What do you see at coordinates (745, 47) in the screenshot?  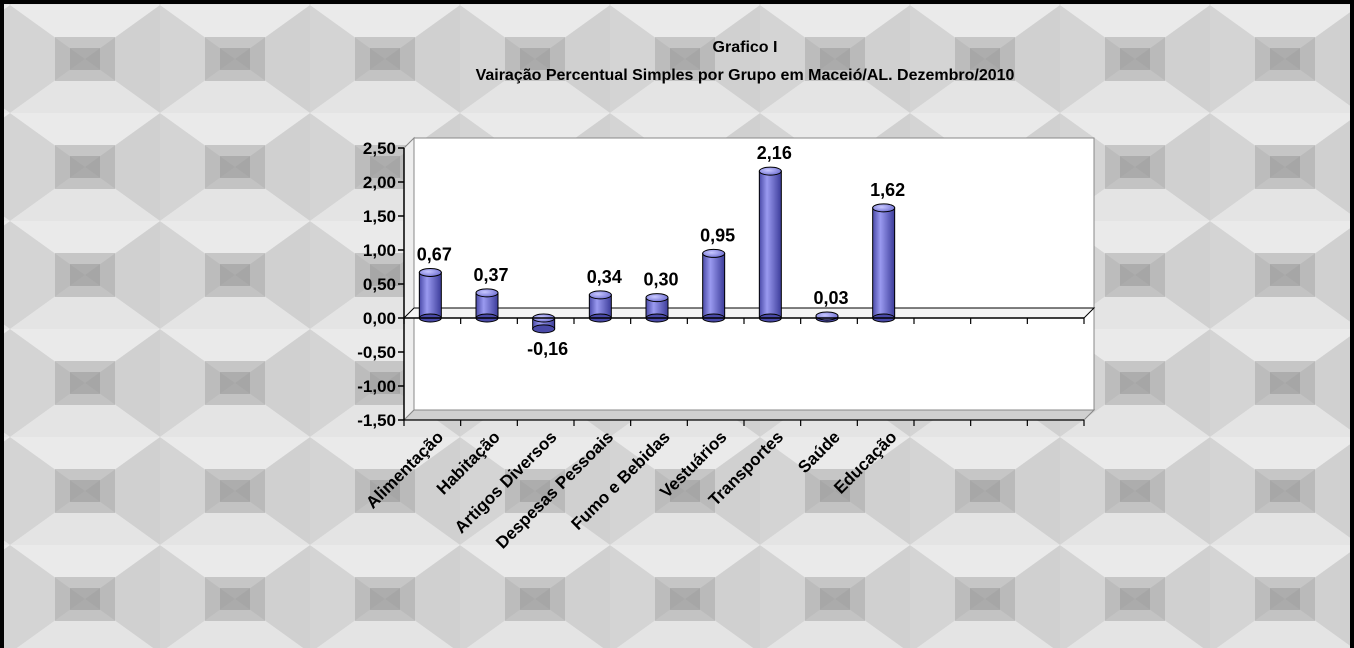 I see `chart-title: Grafico I` at bounding box center [745, 47].